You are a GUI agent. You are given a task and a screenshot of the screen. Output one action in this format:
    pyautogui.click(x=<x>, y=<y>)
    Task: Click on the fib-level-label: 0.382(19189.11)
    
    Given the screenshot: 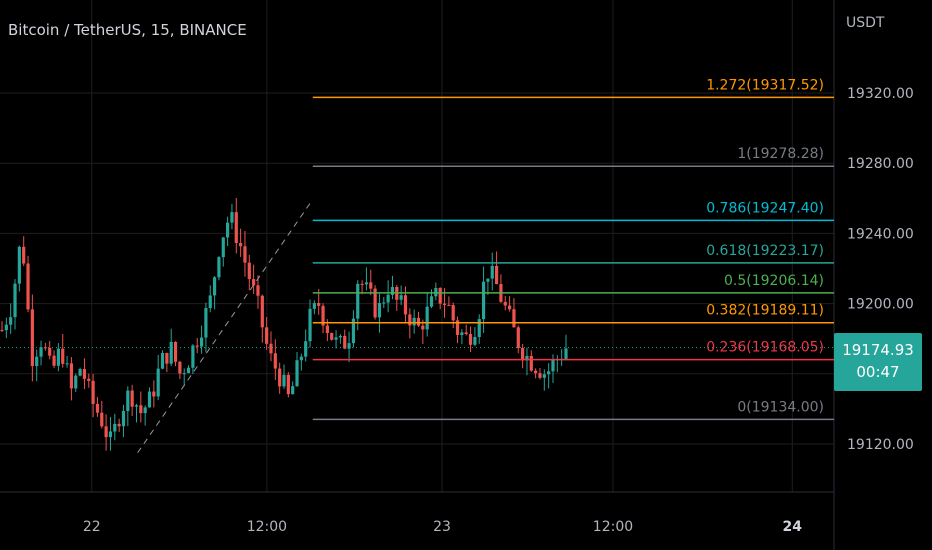 What is the action you would take?
    pyautogui.click(x=765, y=311)
    